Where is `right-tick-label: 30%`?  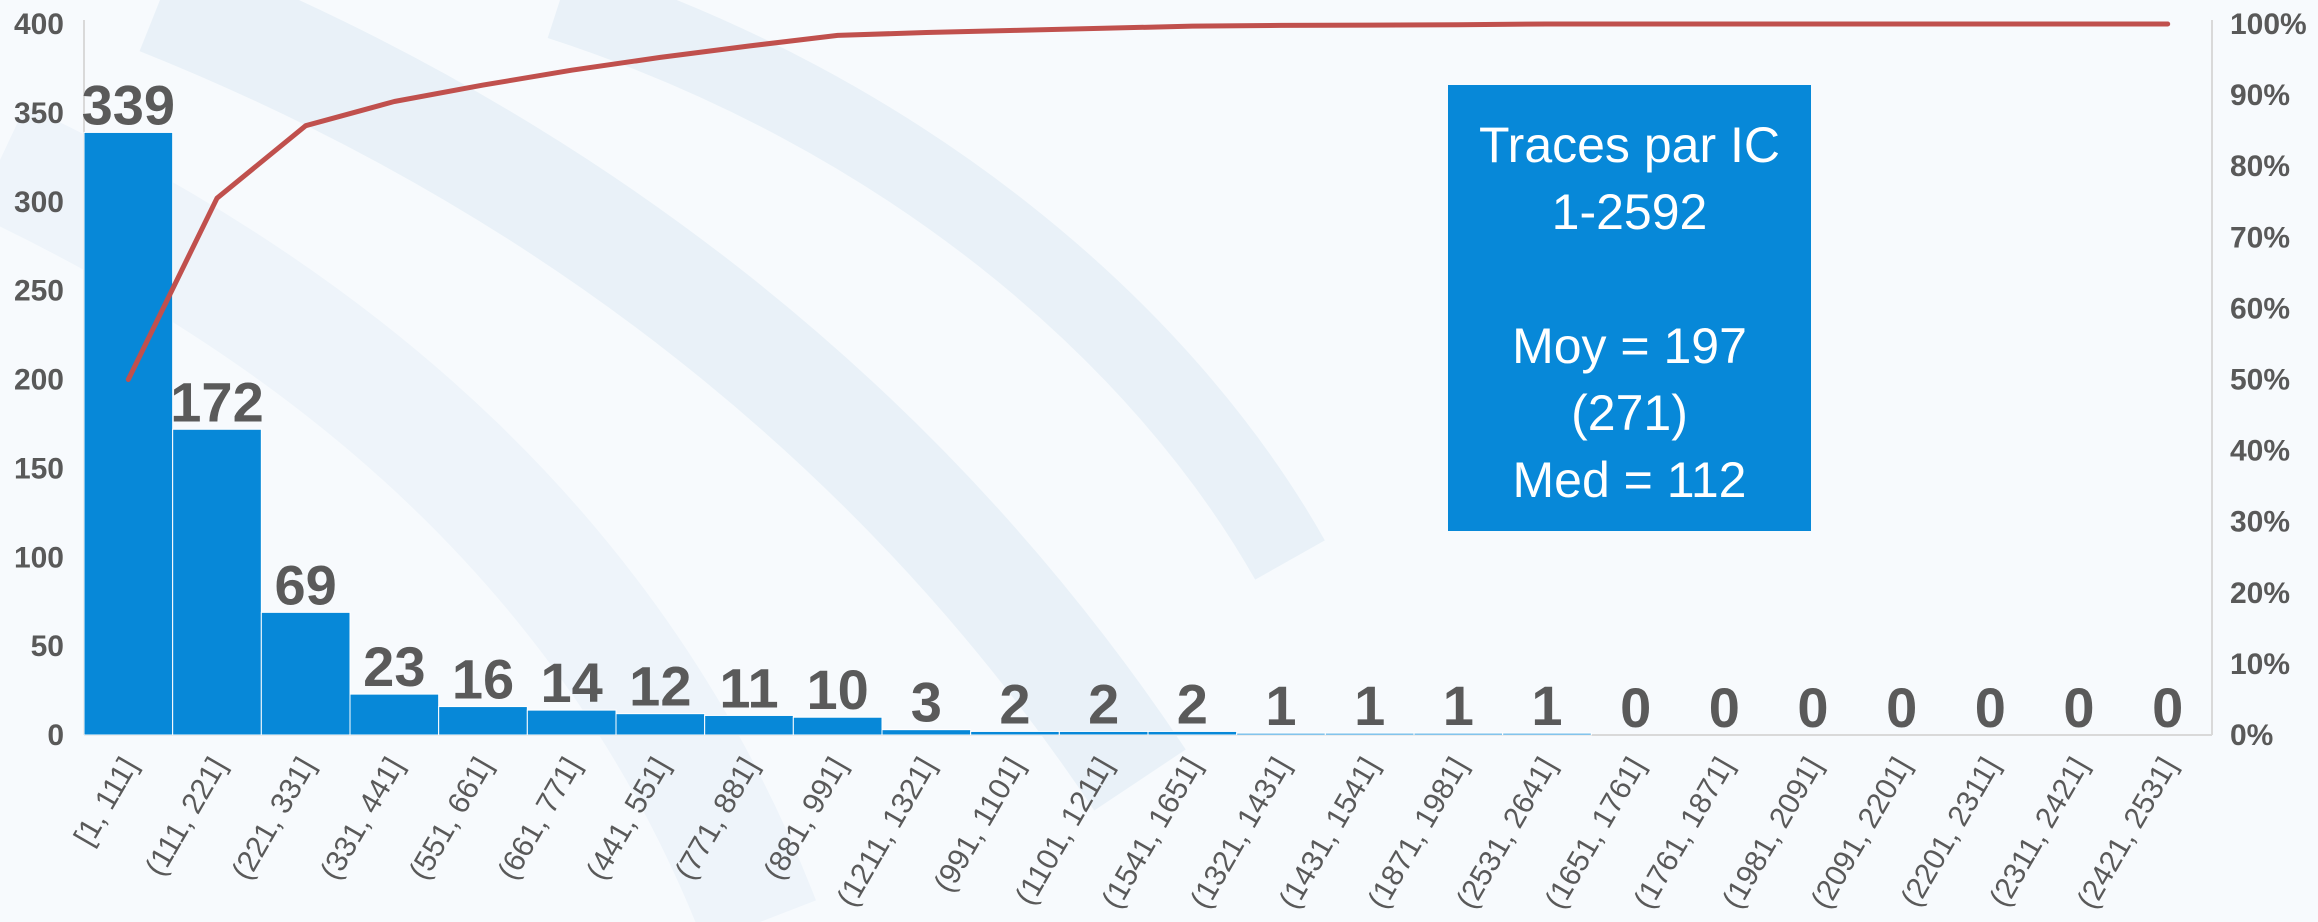
right-tick-label: 30% is located at coordinates (2260, 522).